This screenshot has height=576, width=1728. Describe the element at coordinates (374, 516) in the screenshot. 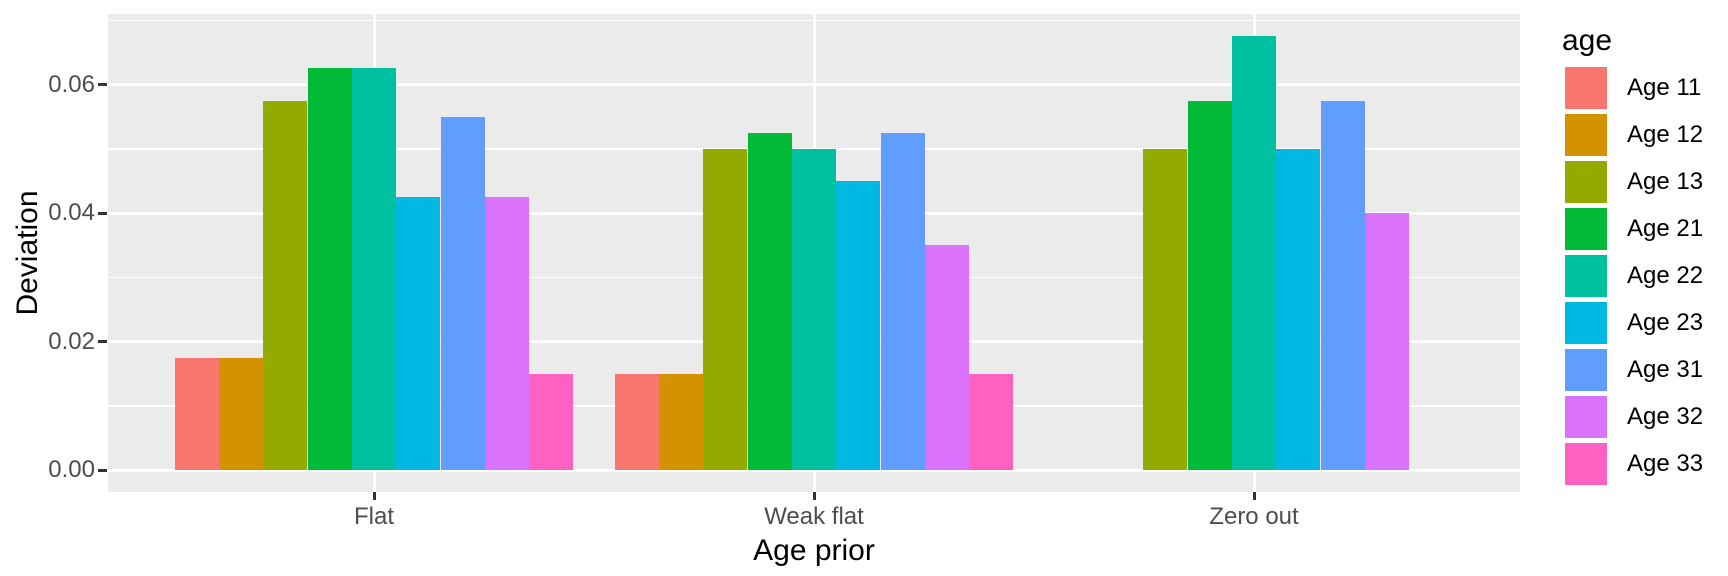

I see `x-tick-label: Flat` at that location.